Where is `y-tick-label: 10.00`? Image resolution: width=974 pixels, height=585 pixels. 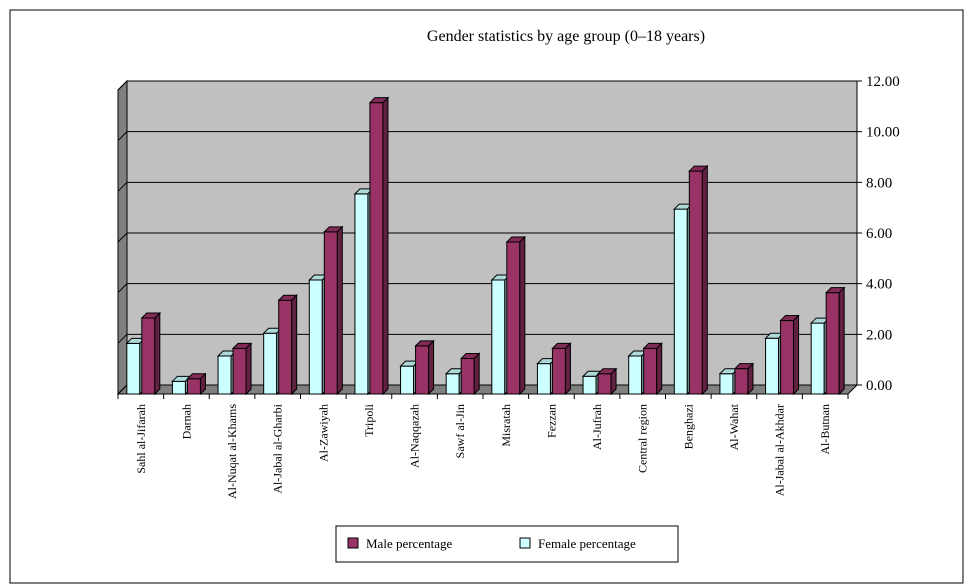
y-tick-label: 10.00 is located at coordinates (883, 133).